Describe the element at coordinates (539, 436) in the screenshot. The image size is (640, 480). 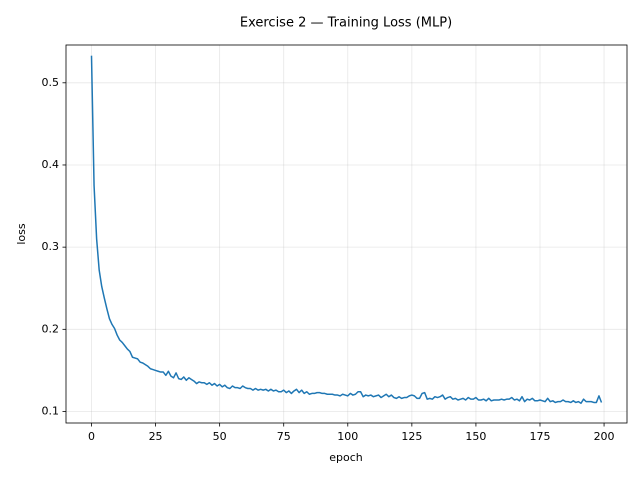
I see `x-tick-label: 175` at that location.